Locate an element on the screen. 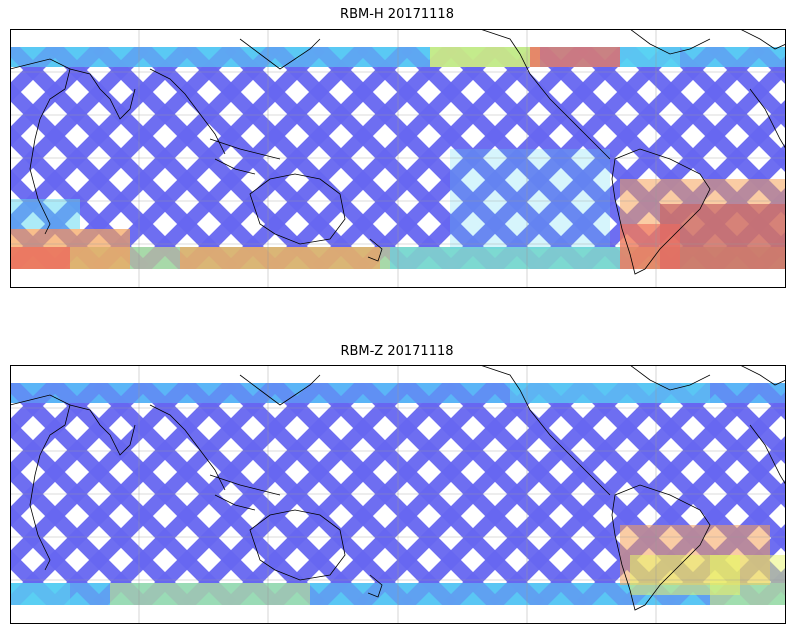 The height and width of the screenshot is (636, 794). map-title: RBM-H 20171118 is located at coordinates (397, 14).